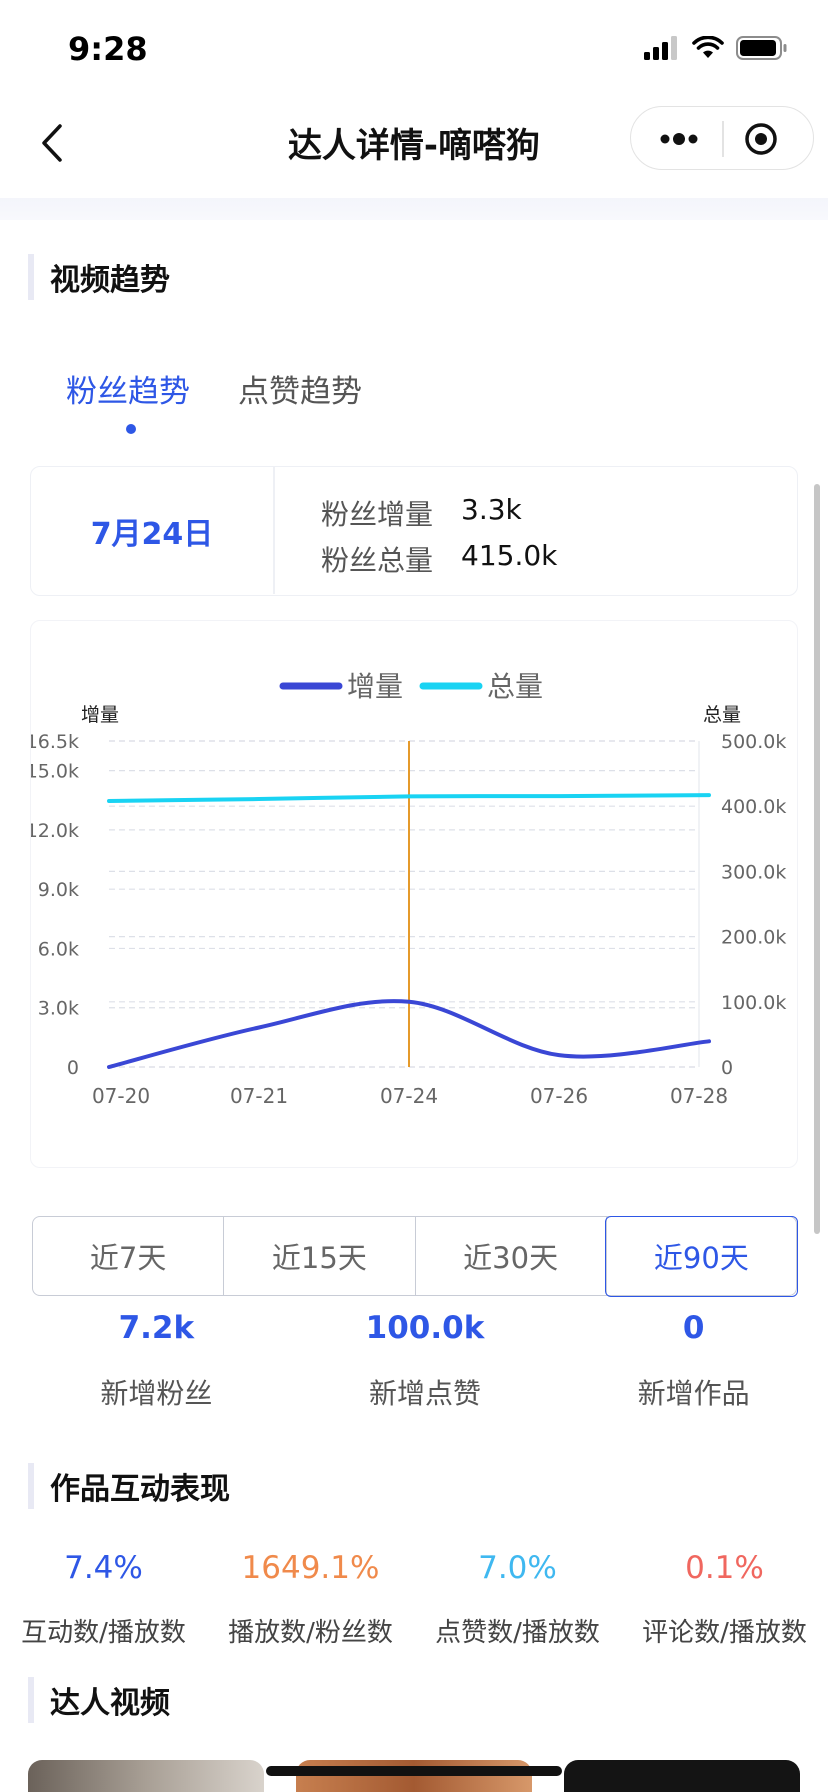  I want to click on y-left-tick-label: 9.0k, so click(58, 890).